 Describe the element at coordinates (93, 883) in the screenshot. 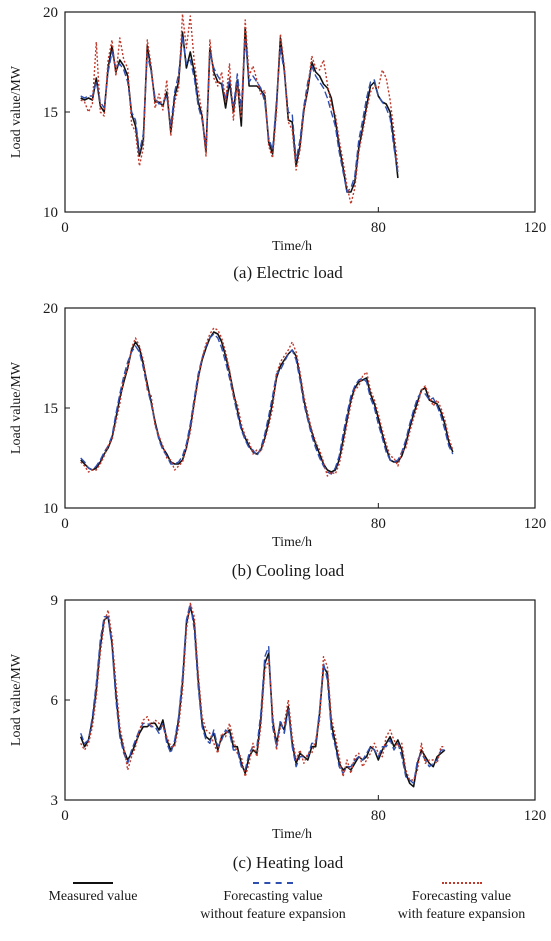

I see `legend-swatch-measured` at that location.